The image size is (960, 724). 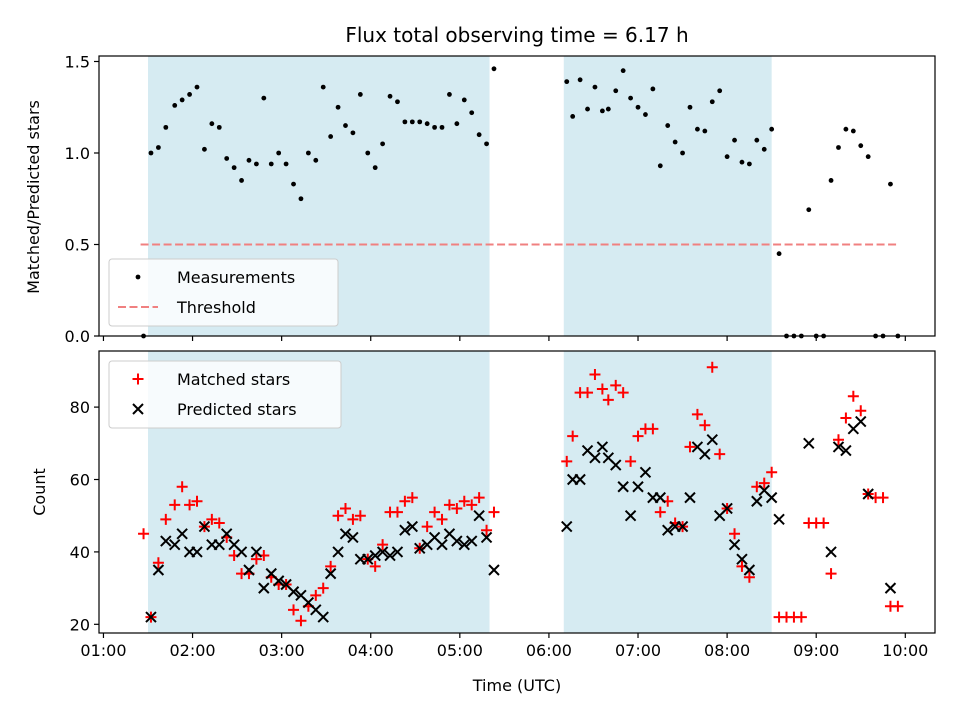 I want to click on y-tick-label: 0.5, so click(x=77, y=244).